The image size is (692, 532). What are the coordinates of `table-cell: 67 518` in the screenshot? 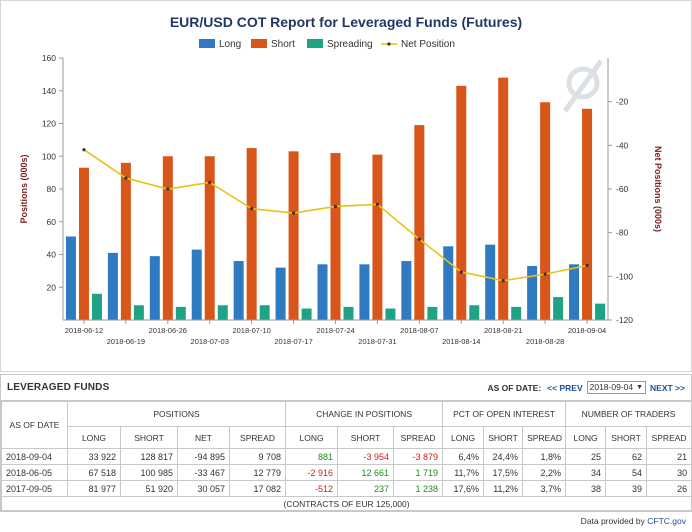 It's located at (94, 472).